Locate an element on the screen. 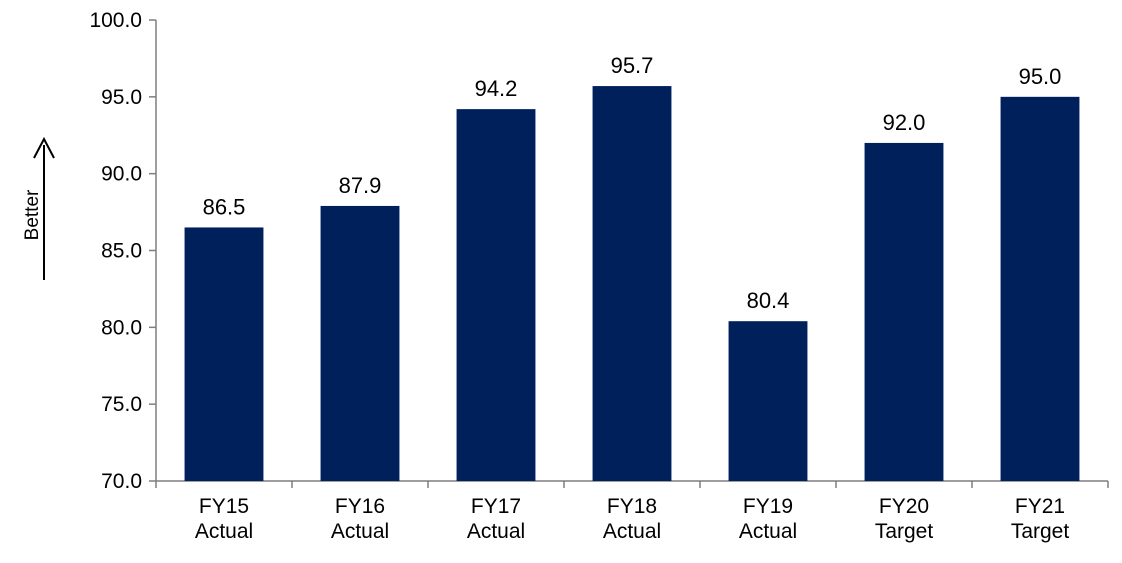 The image size is (1122, 563). data-label: 92.0 is located at coordinates (904, 122).